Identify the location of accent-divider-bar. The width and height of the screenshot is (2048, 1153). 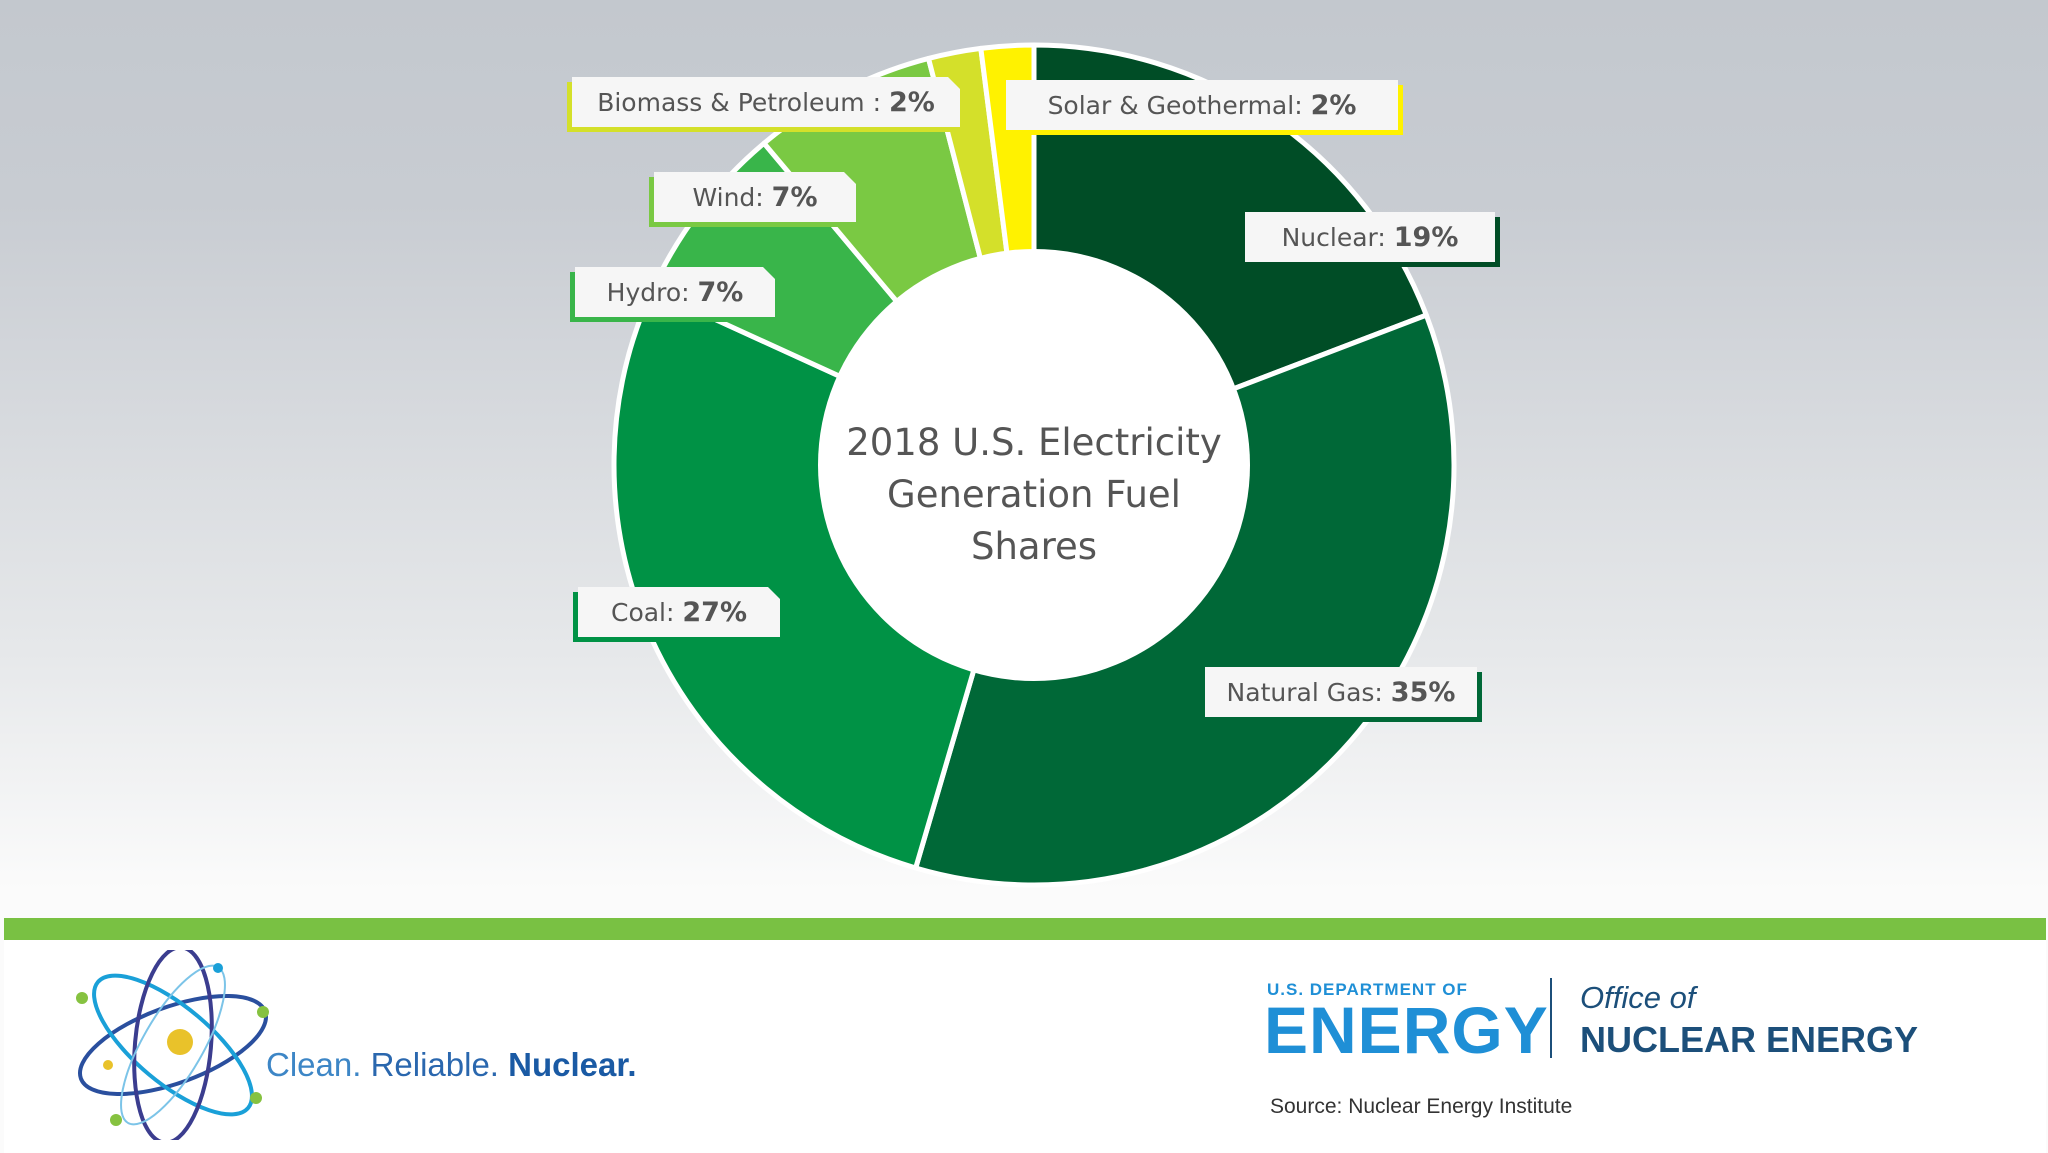
(1025, 929).